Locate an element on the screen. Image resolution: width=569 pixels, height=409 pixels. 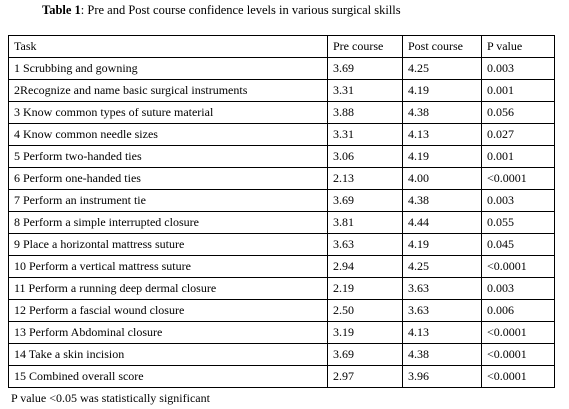
table-cell: 5 Perform two-handed ties is located at coordinates (168, 156).